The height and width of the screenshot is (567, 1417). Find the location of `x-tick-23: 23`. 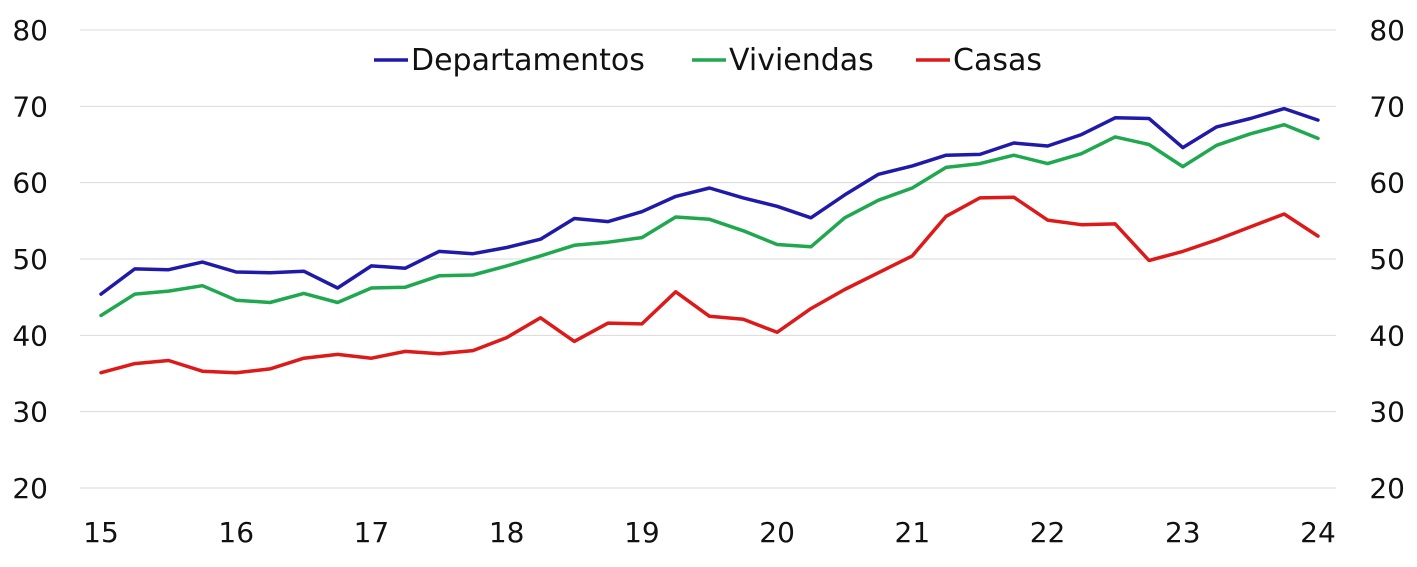

x-tick-23: 23 is located at coordinates (1183, 532).